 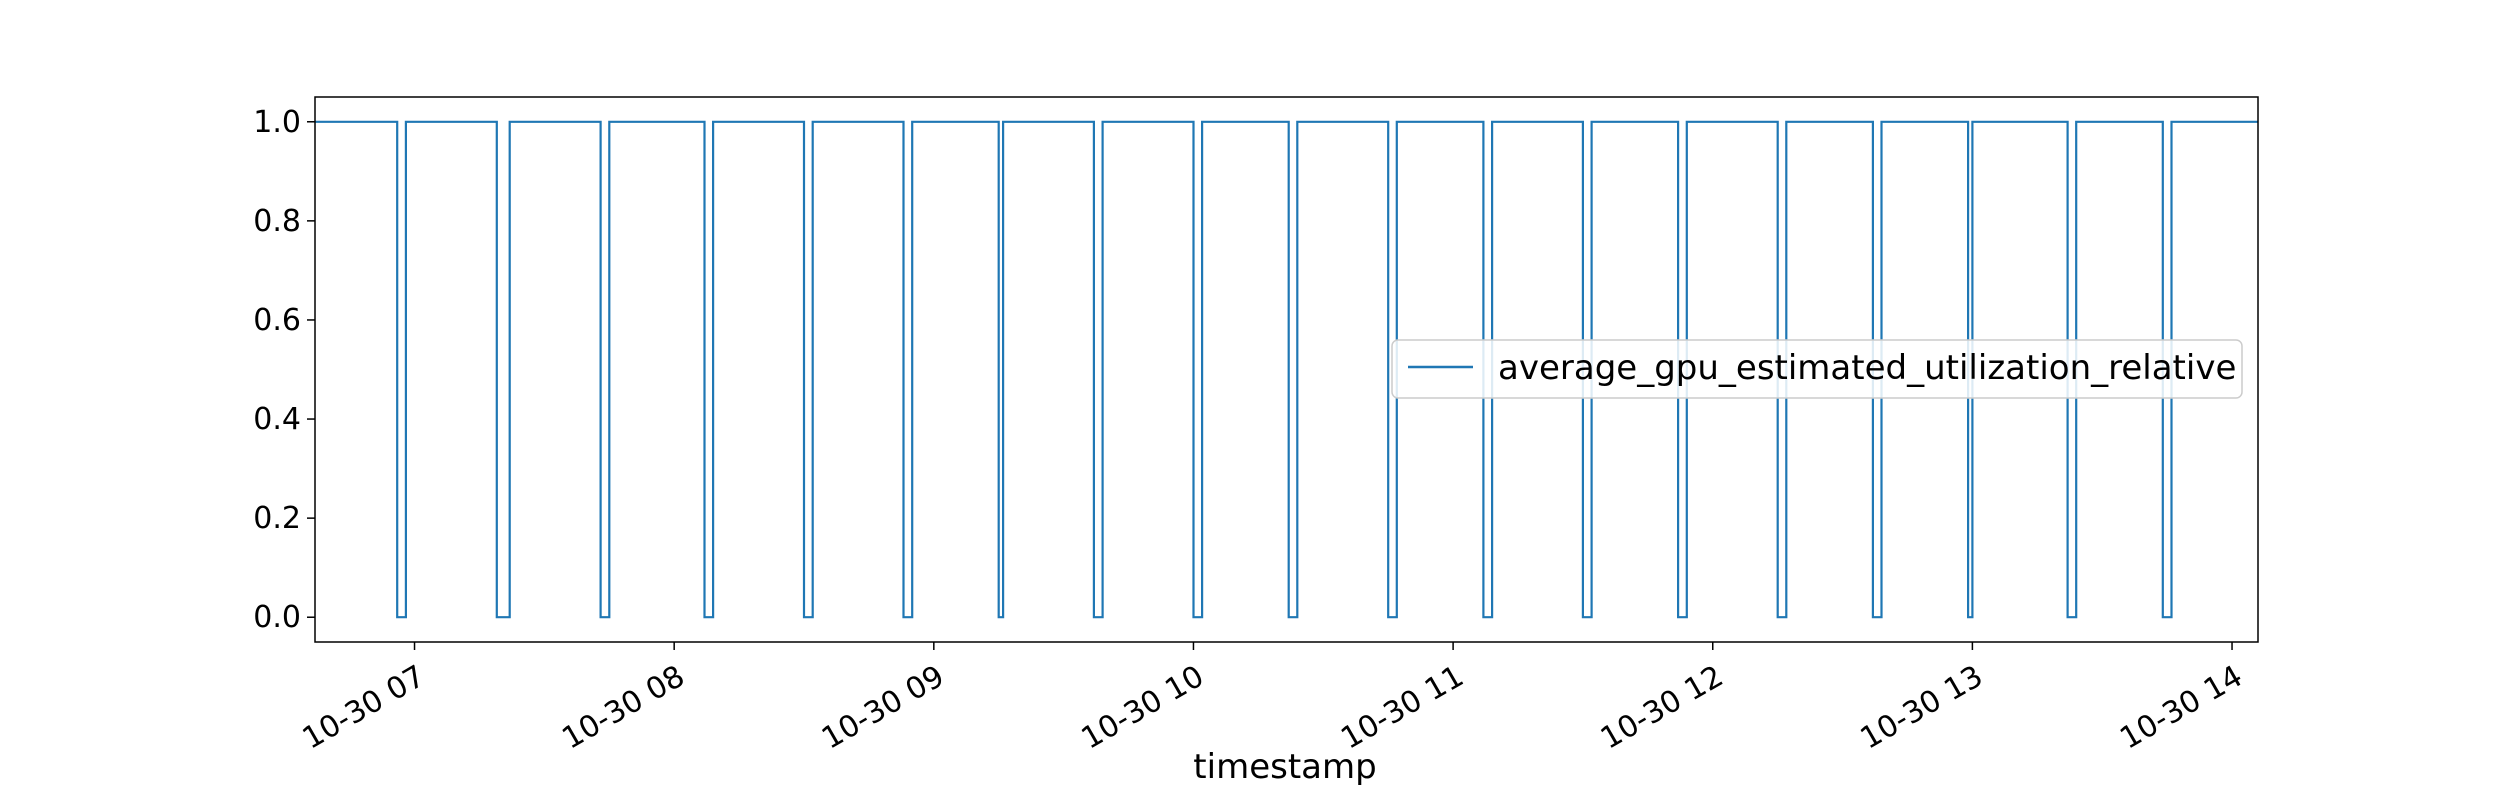 I want to click on y-tick-label: 0.0, so click(x=277, y=617).